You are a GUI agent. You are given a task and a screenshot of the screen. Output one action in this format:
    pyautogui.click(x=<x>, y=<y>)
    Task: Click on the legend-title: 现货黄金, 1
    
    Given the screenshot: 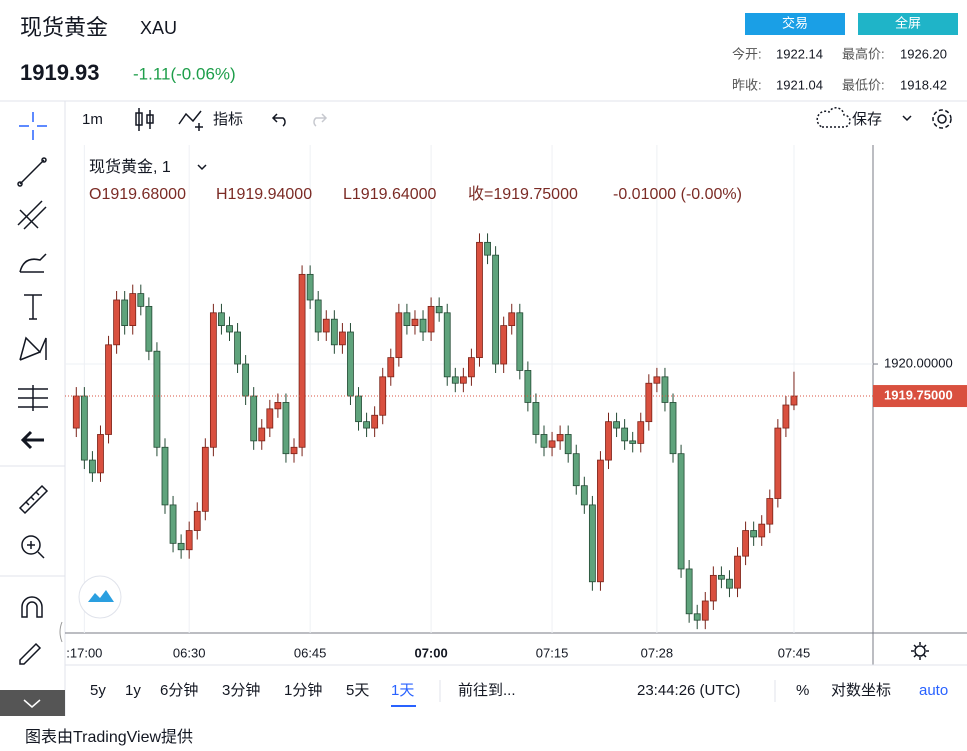 What is the action you would take?
    pyautogui.click(x=130, y=167)
    